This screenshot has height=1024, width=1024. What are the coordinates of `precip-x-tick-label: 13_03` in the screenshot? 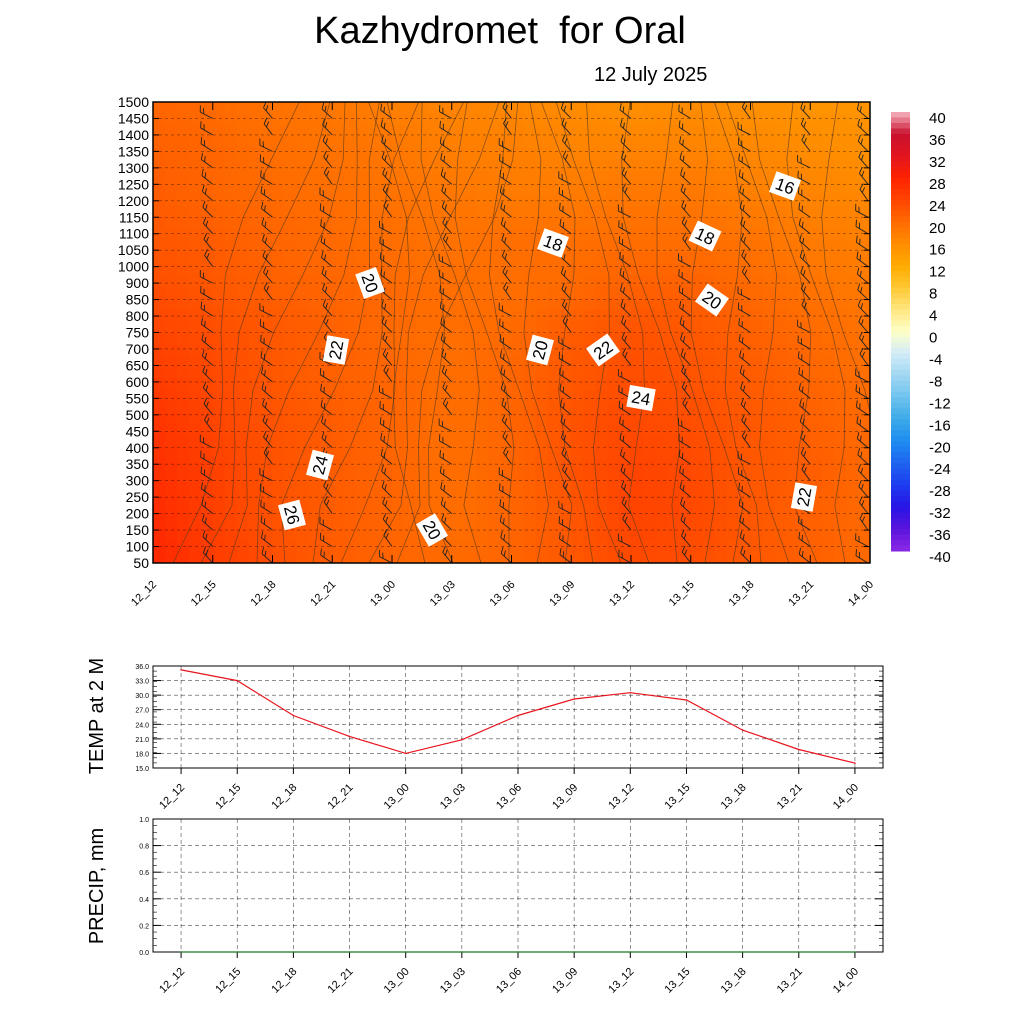 It's located at (453, 981).